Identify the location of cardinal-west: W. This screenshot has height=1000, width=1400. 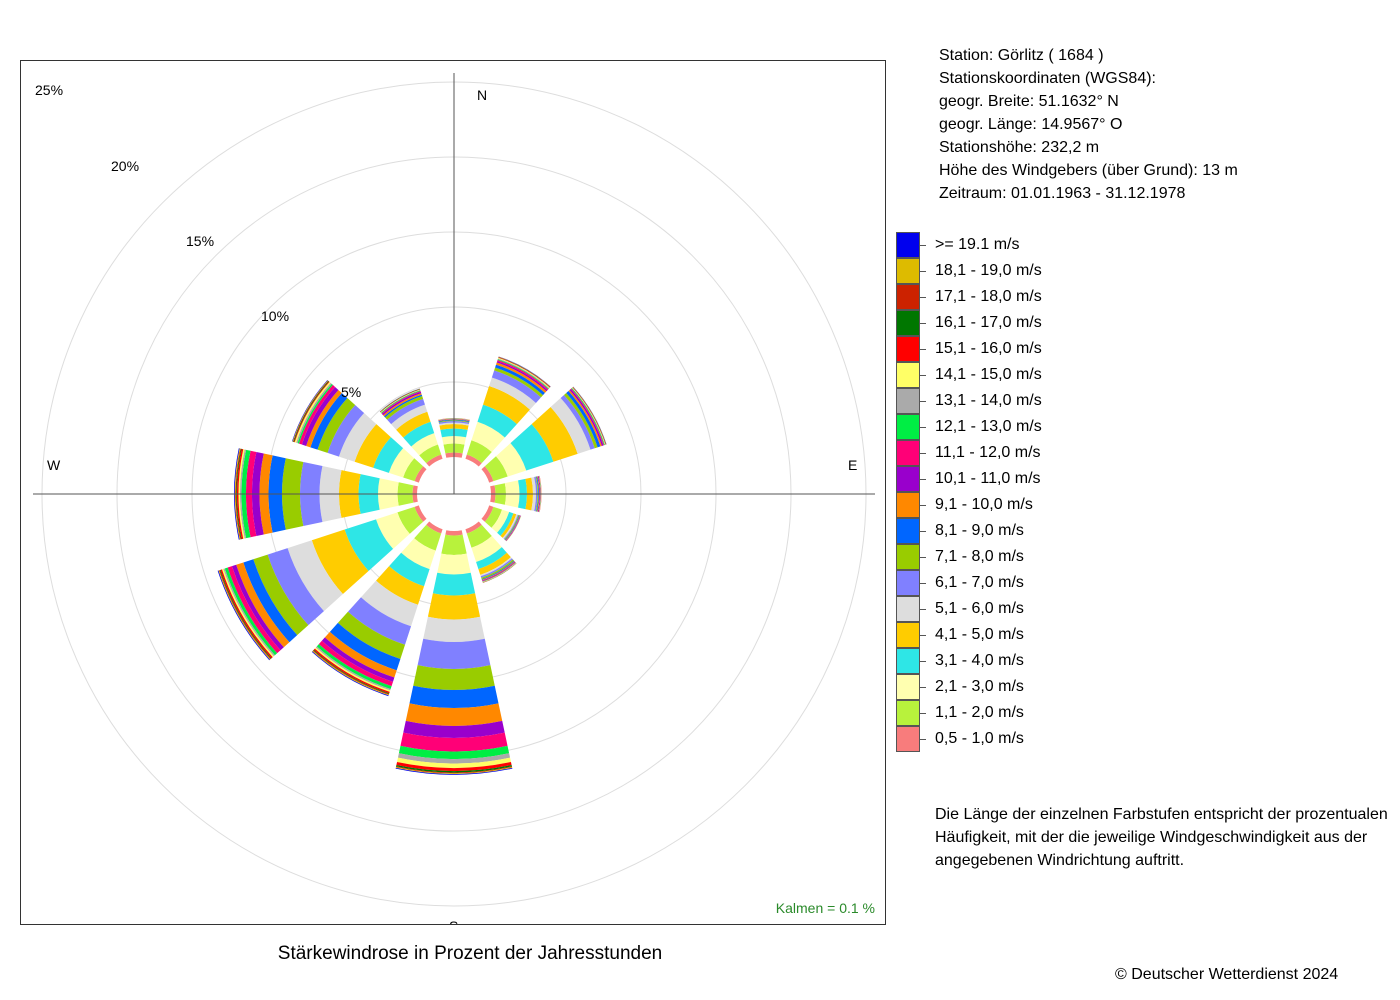
(54, 465).